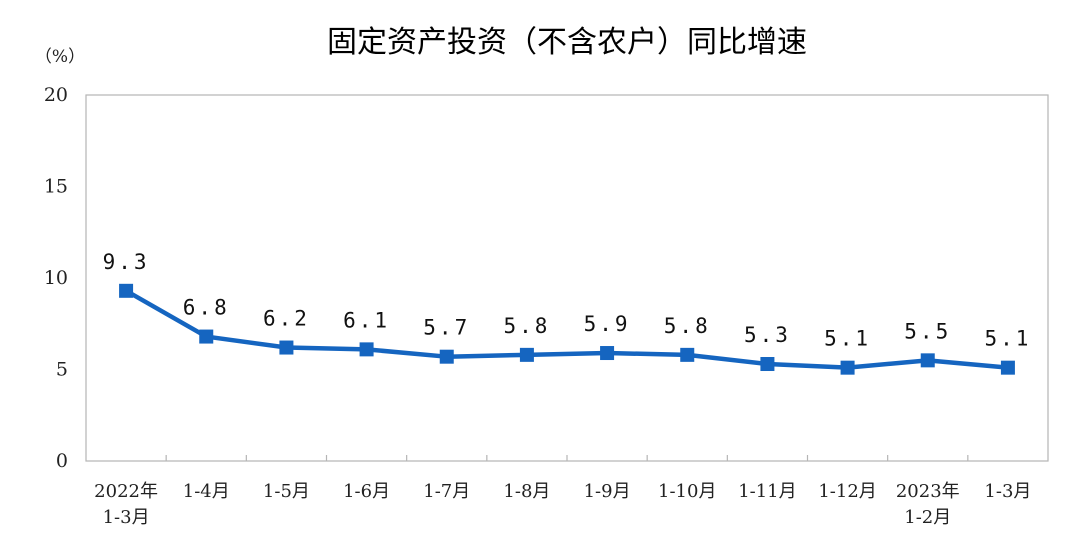 The image size is (1080, 542). What do you see at coordinates (927, 331) in the screenshot?
I see `data-label: 5.5` at bounding box center [927, 331].